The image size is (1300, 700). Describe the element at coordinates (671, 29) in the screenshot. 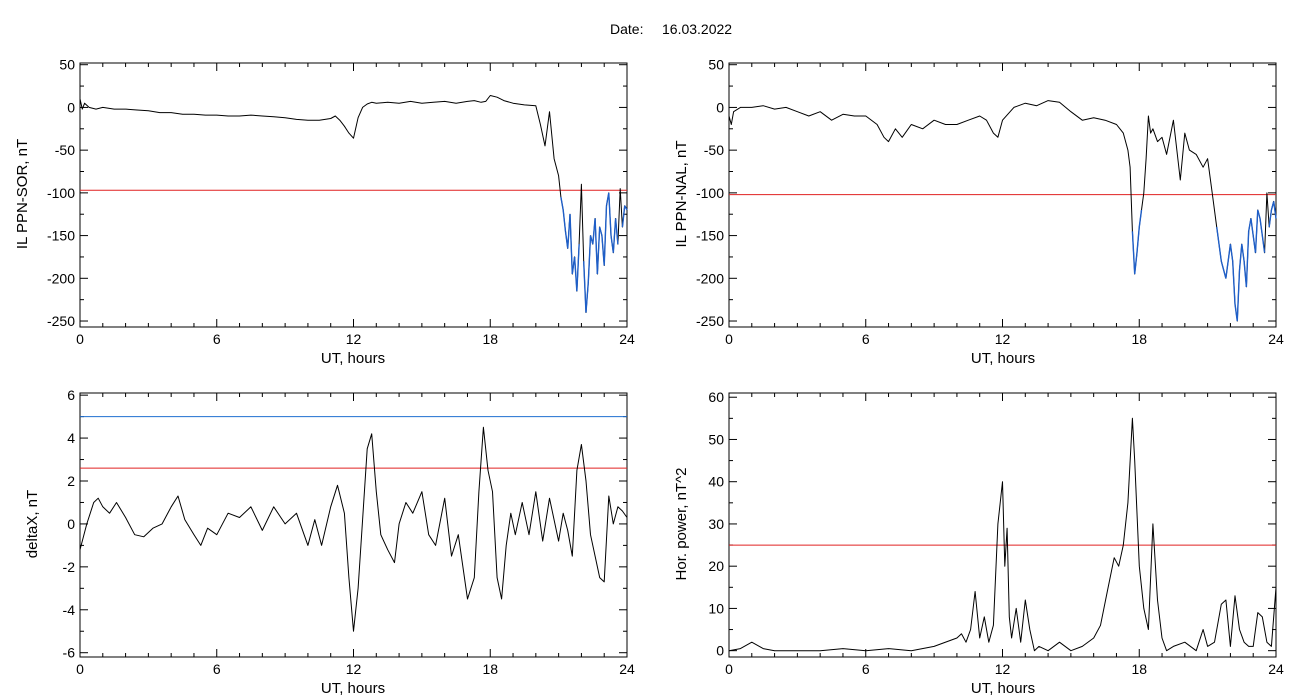

I see `date-header: Date: 16.03.2022` at that location.